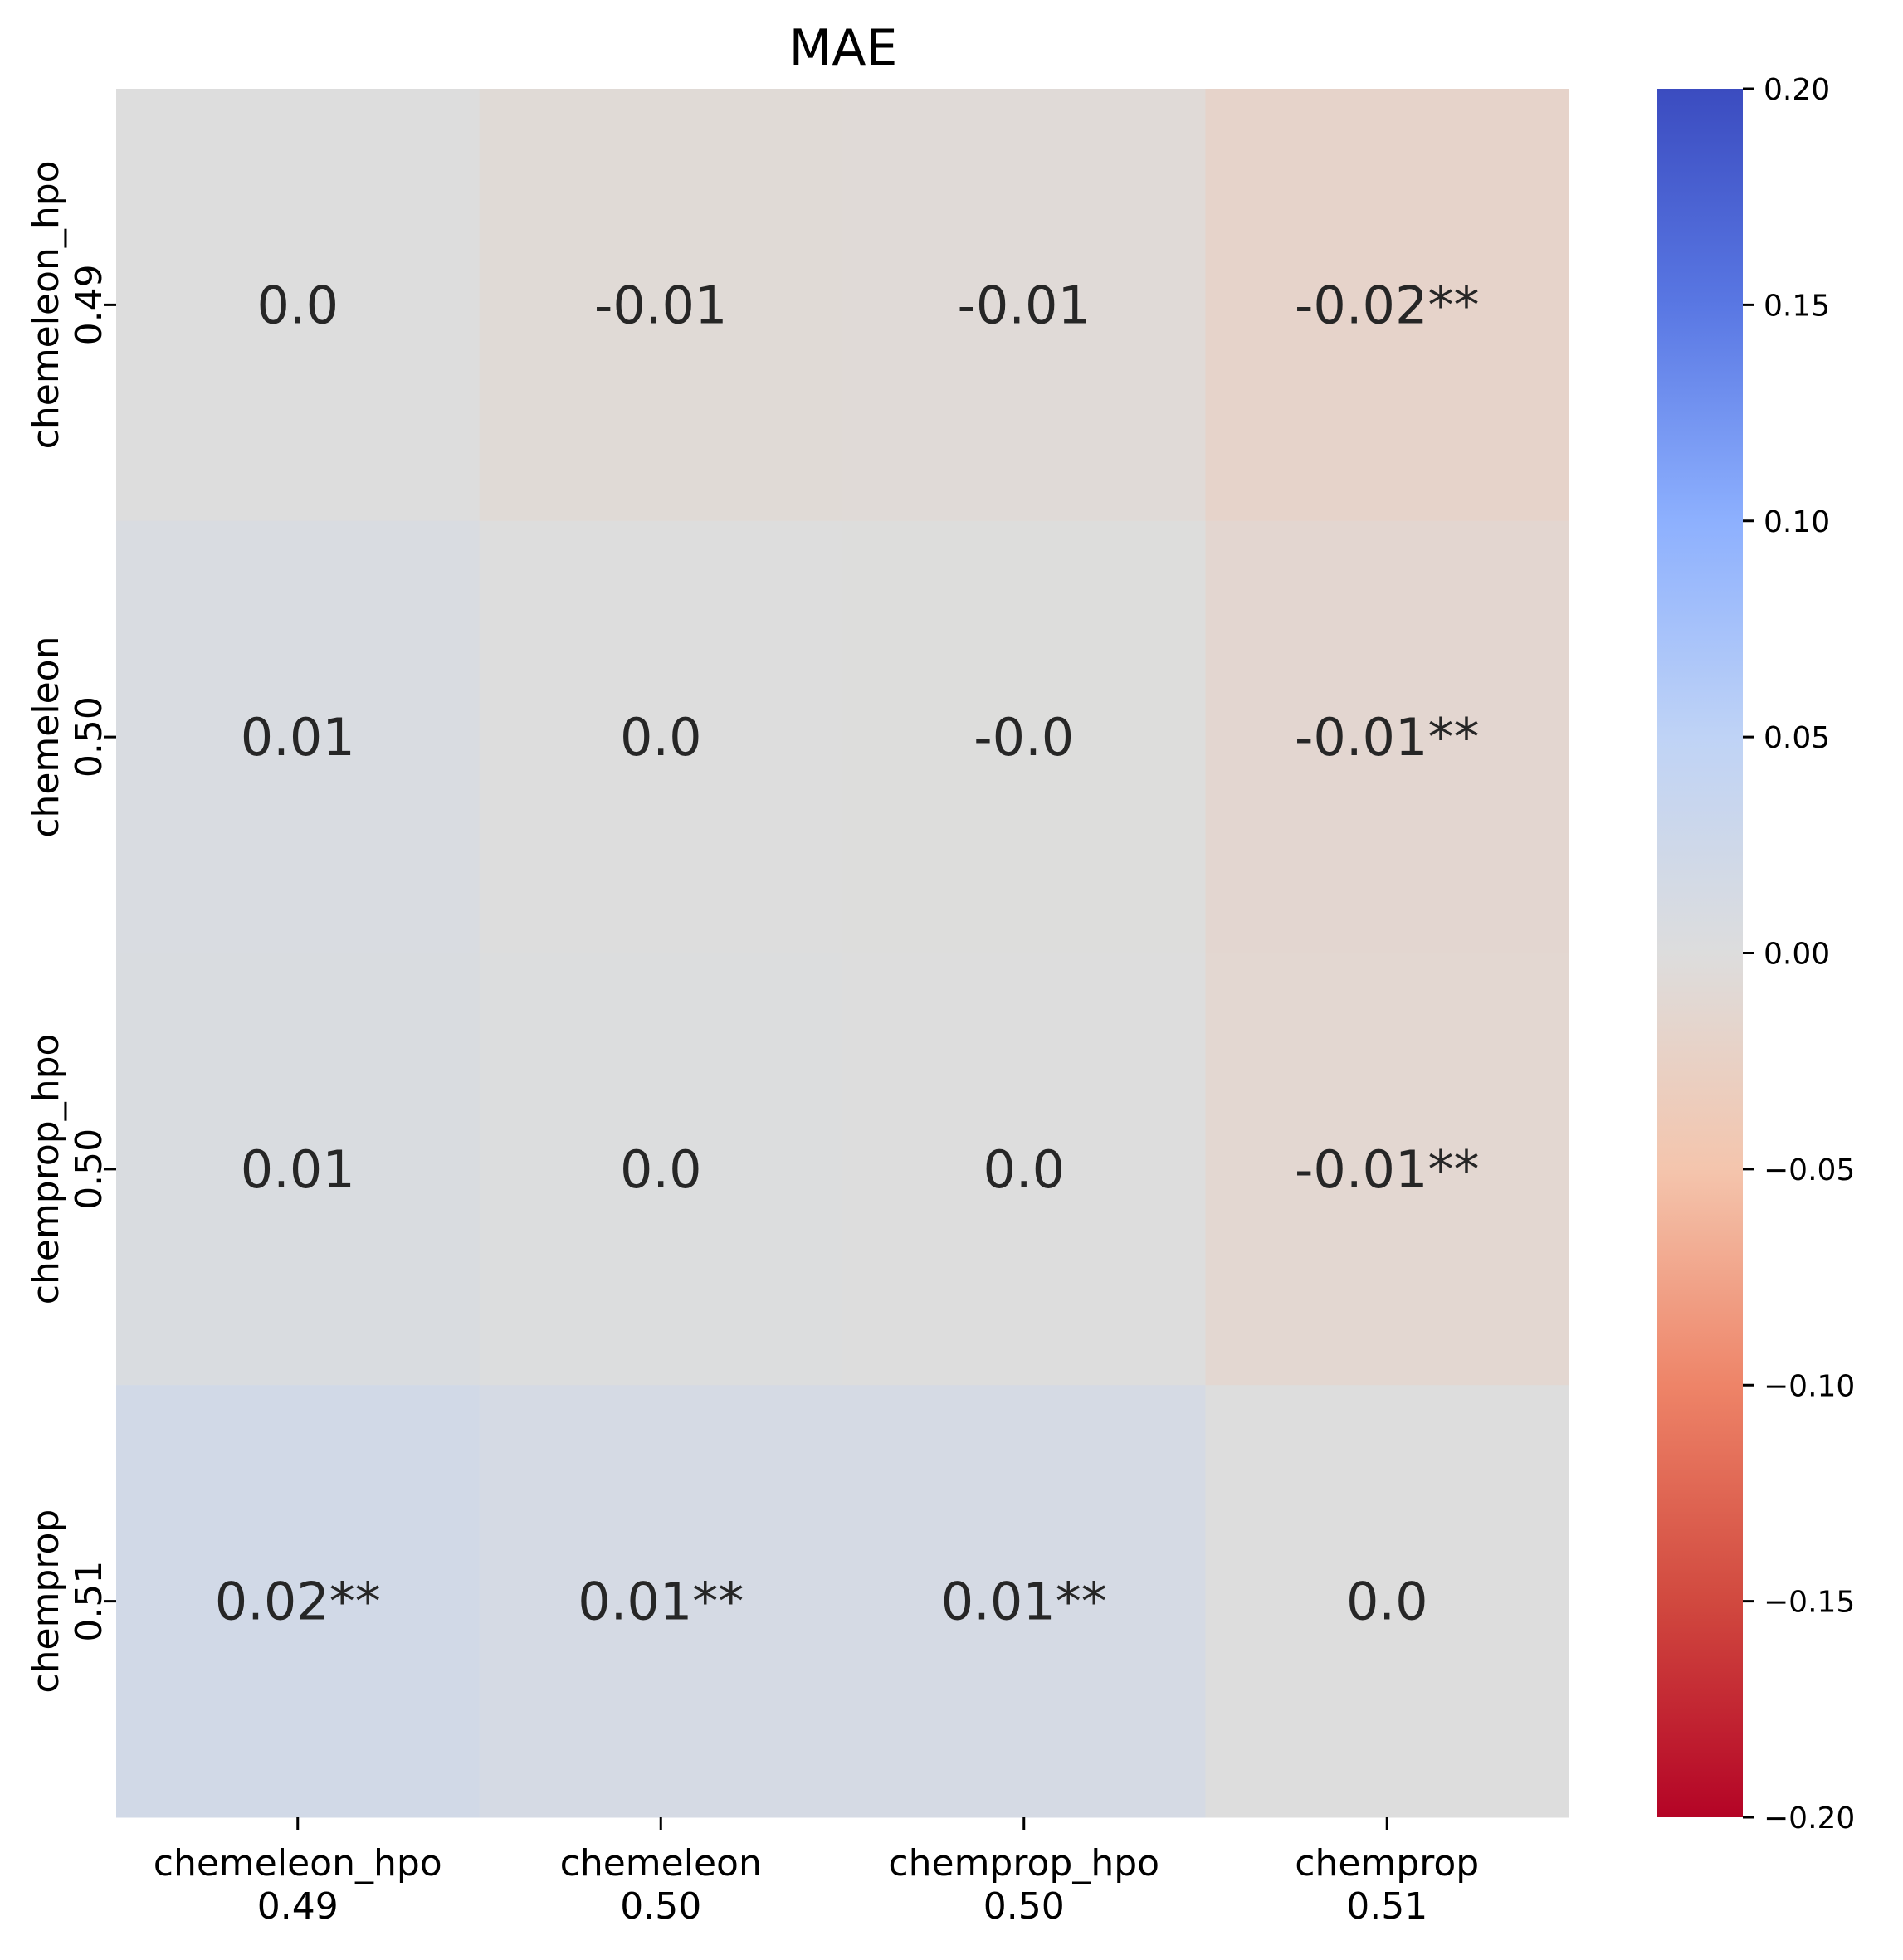 This screenshot has width=1903, height=1960. What do you see at coordinates (298, 1906) in the screenshot?
I see `x-tick-label: 0.49` at bounding box center [298, 1906].